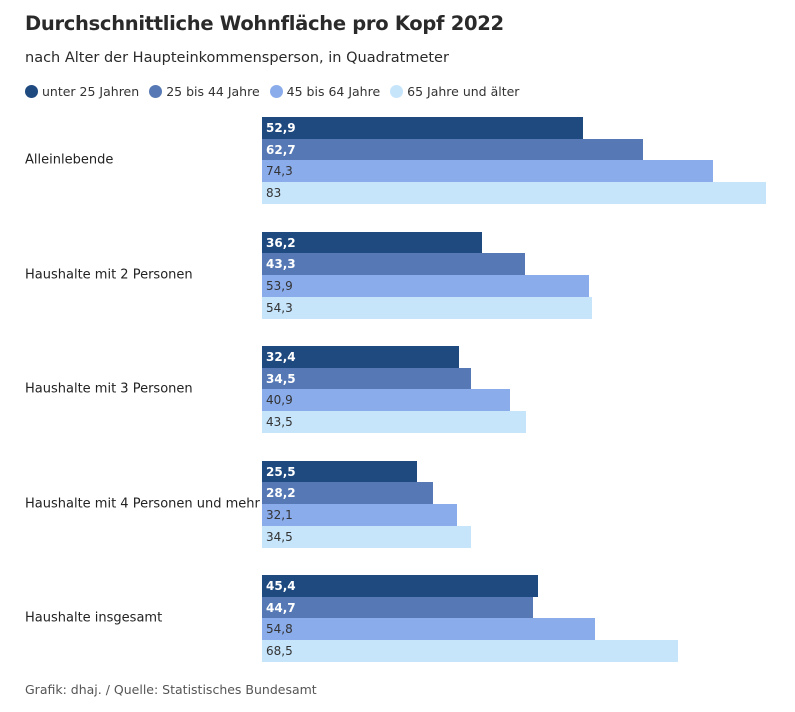 This screenshot has width=795, height=712. What do you see at coordinates (333, 91) in the screenshot?
I see `legend-label: 45 bis 64 Jahre` at bounding box center [333, 91].